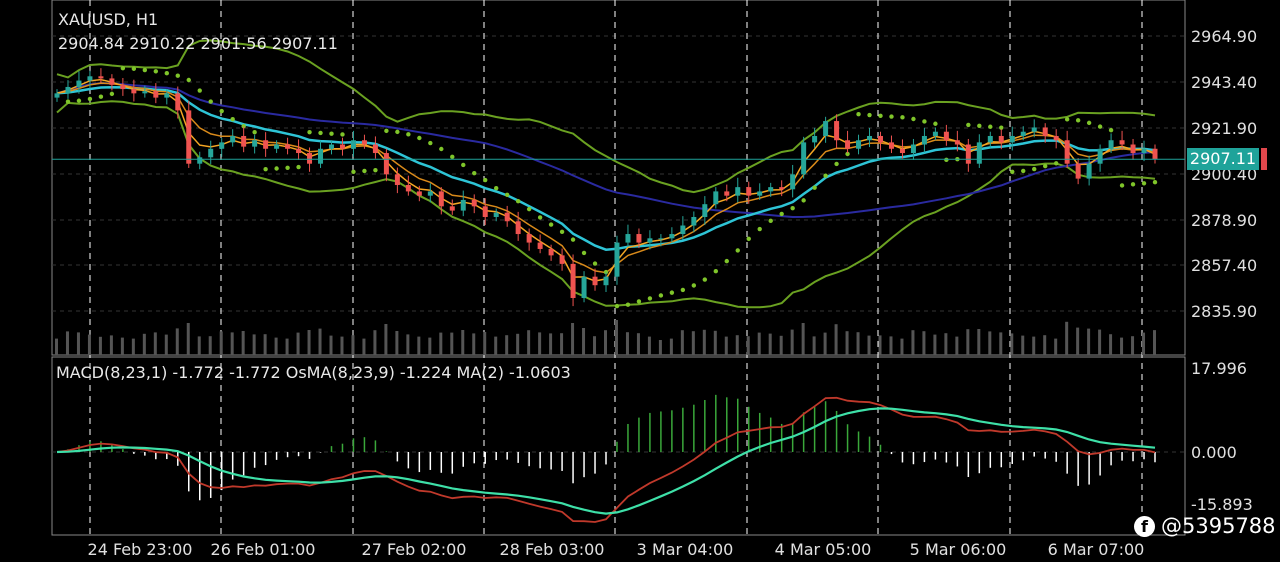  Describe the element at coordinates (958, 549) in the screenshot. I see `time-axis-label: 5 Mar 06:00` at that location.